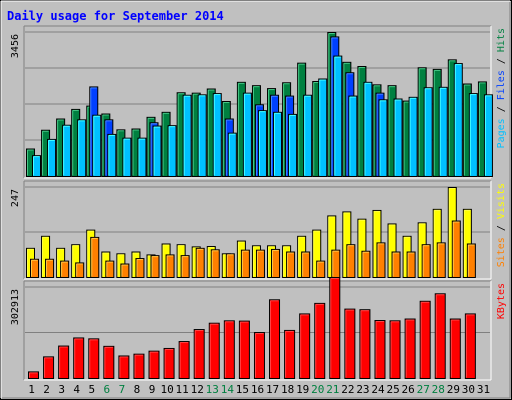  I want to click on x-tick-label: 15, so click(242, 389).